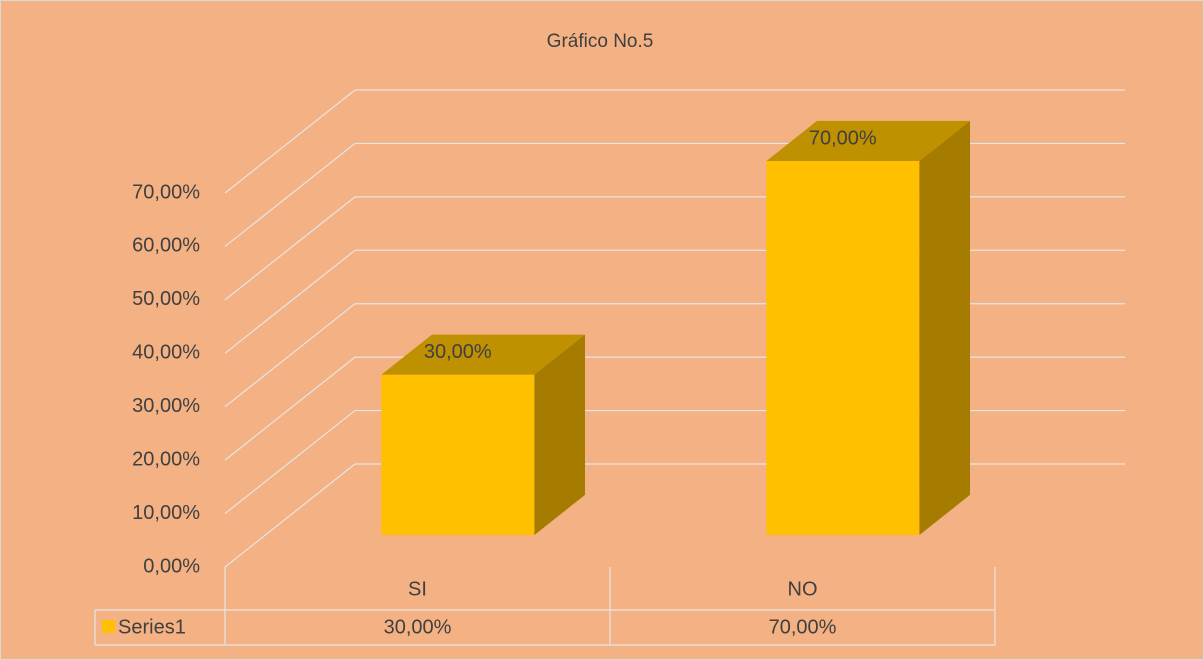  What do you see at coordinates (803, 627) in the screenshot?
I see `table-value: 70,00%` at bounding box center [803, 627].